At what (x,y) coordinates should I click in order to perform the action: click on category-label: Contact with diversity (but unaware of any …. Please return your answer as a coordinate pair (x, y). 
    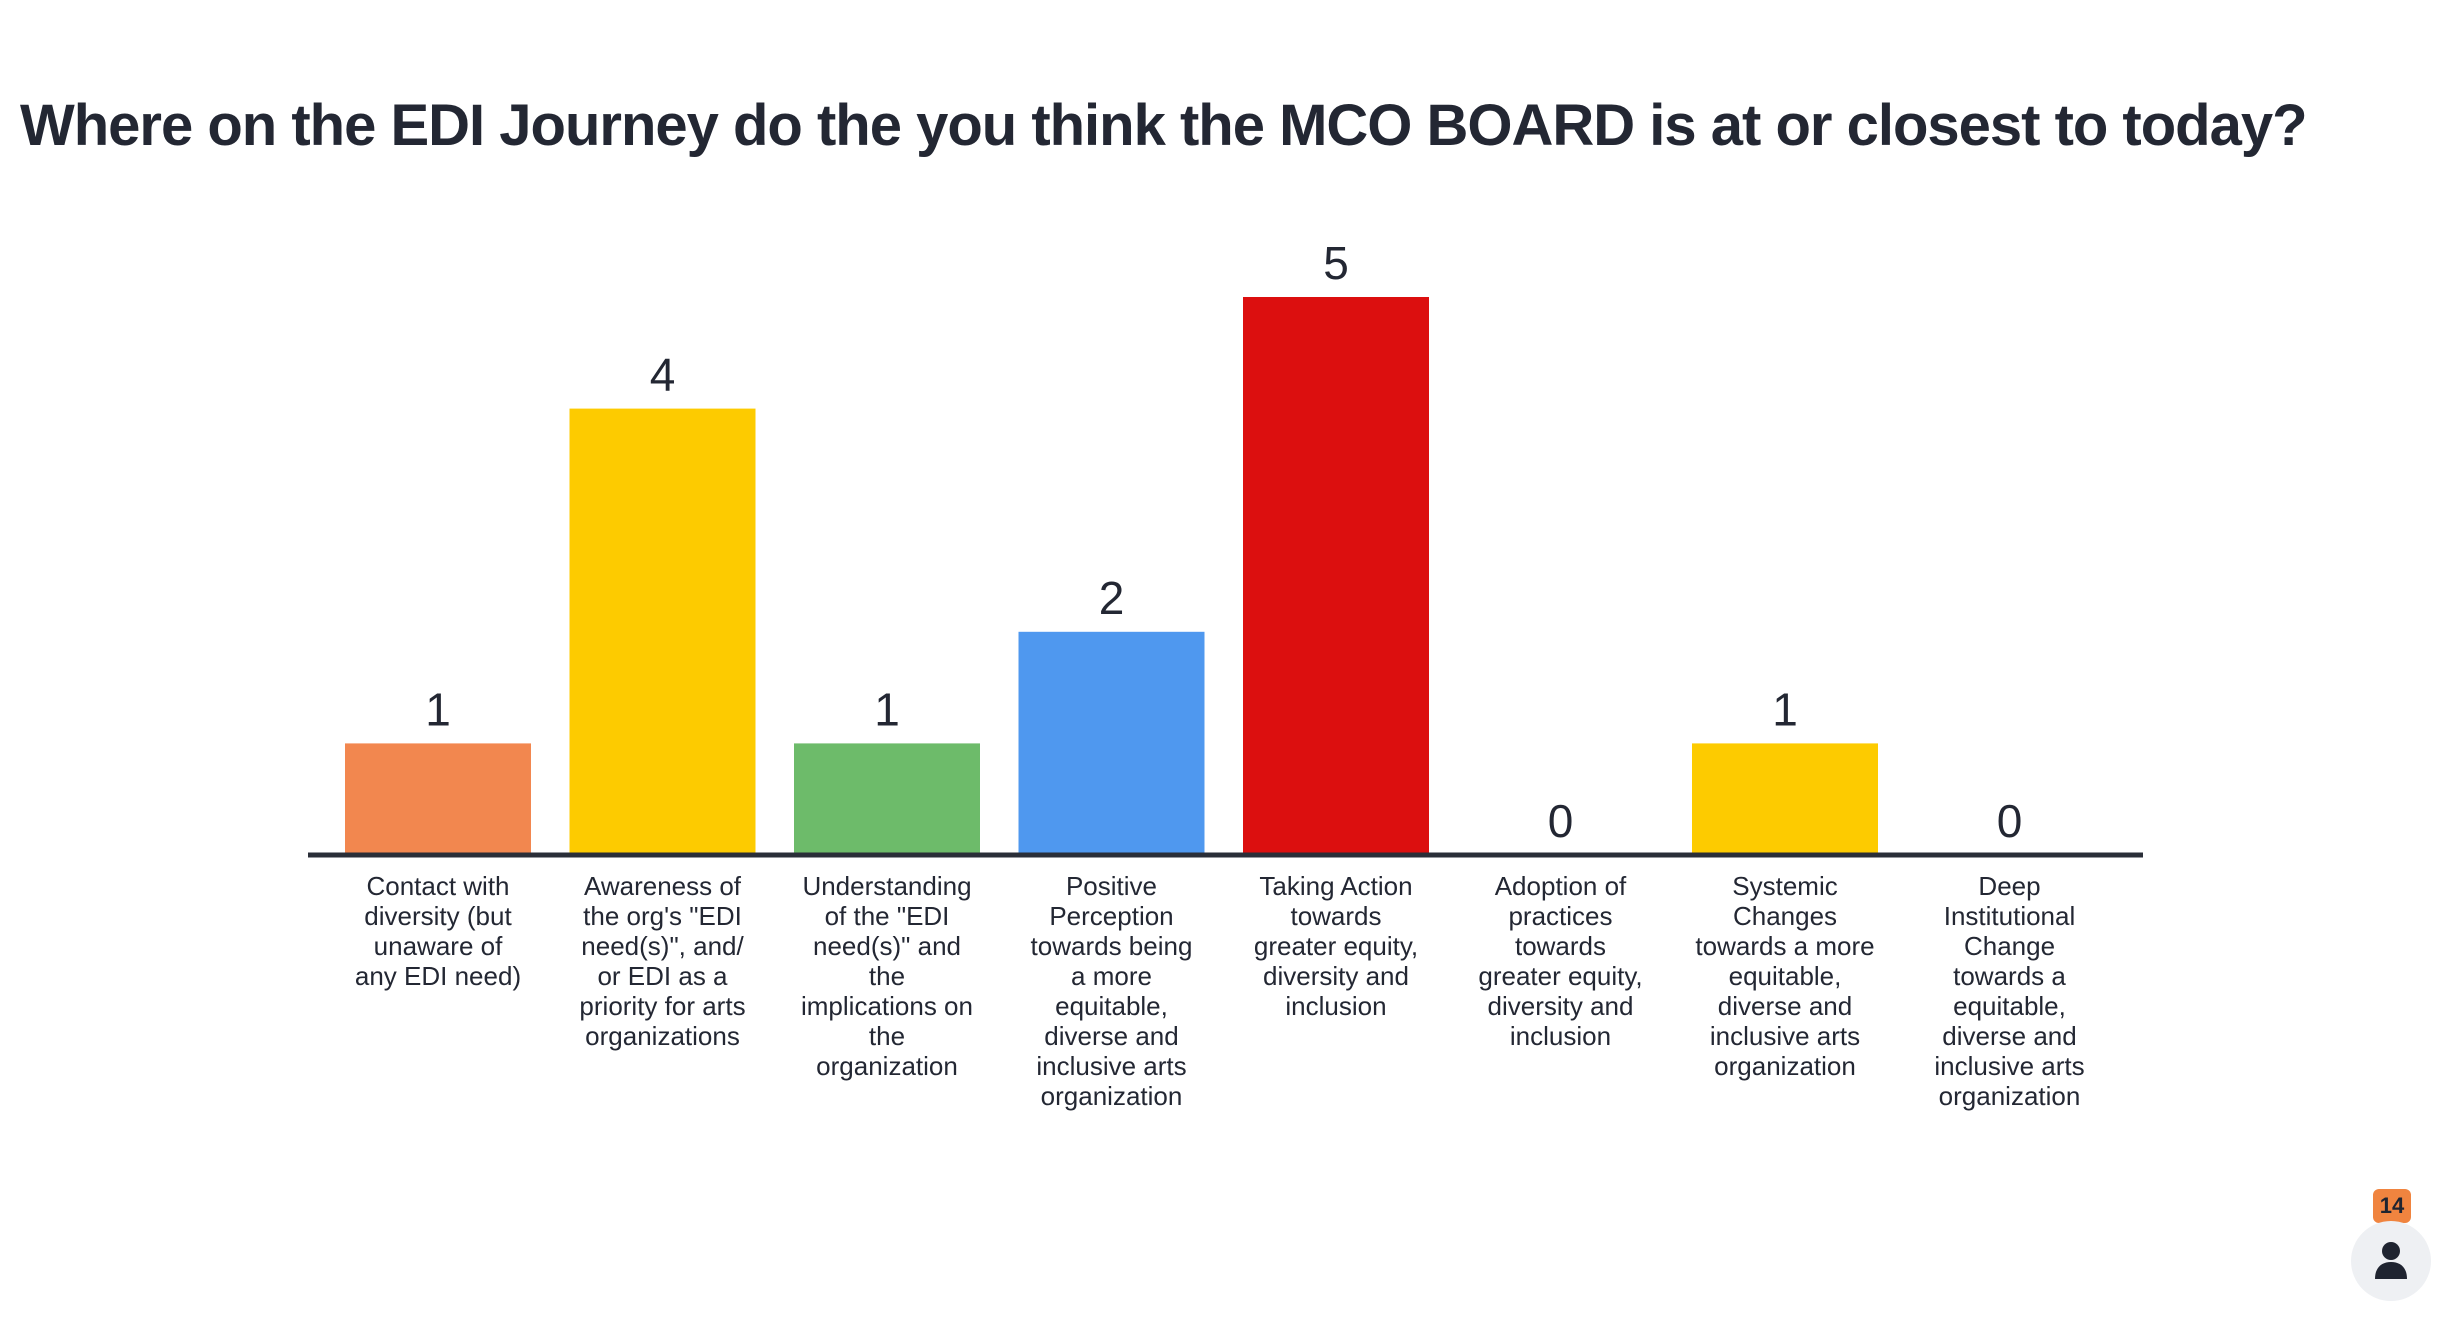
    Looking at the image, I should click on (438, 931).